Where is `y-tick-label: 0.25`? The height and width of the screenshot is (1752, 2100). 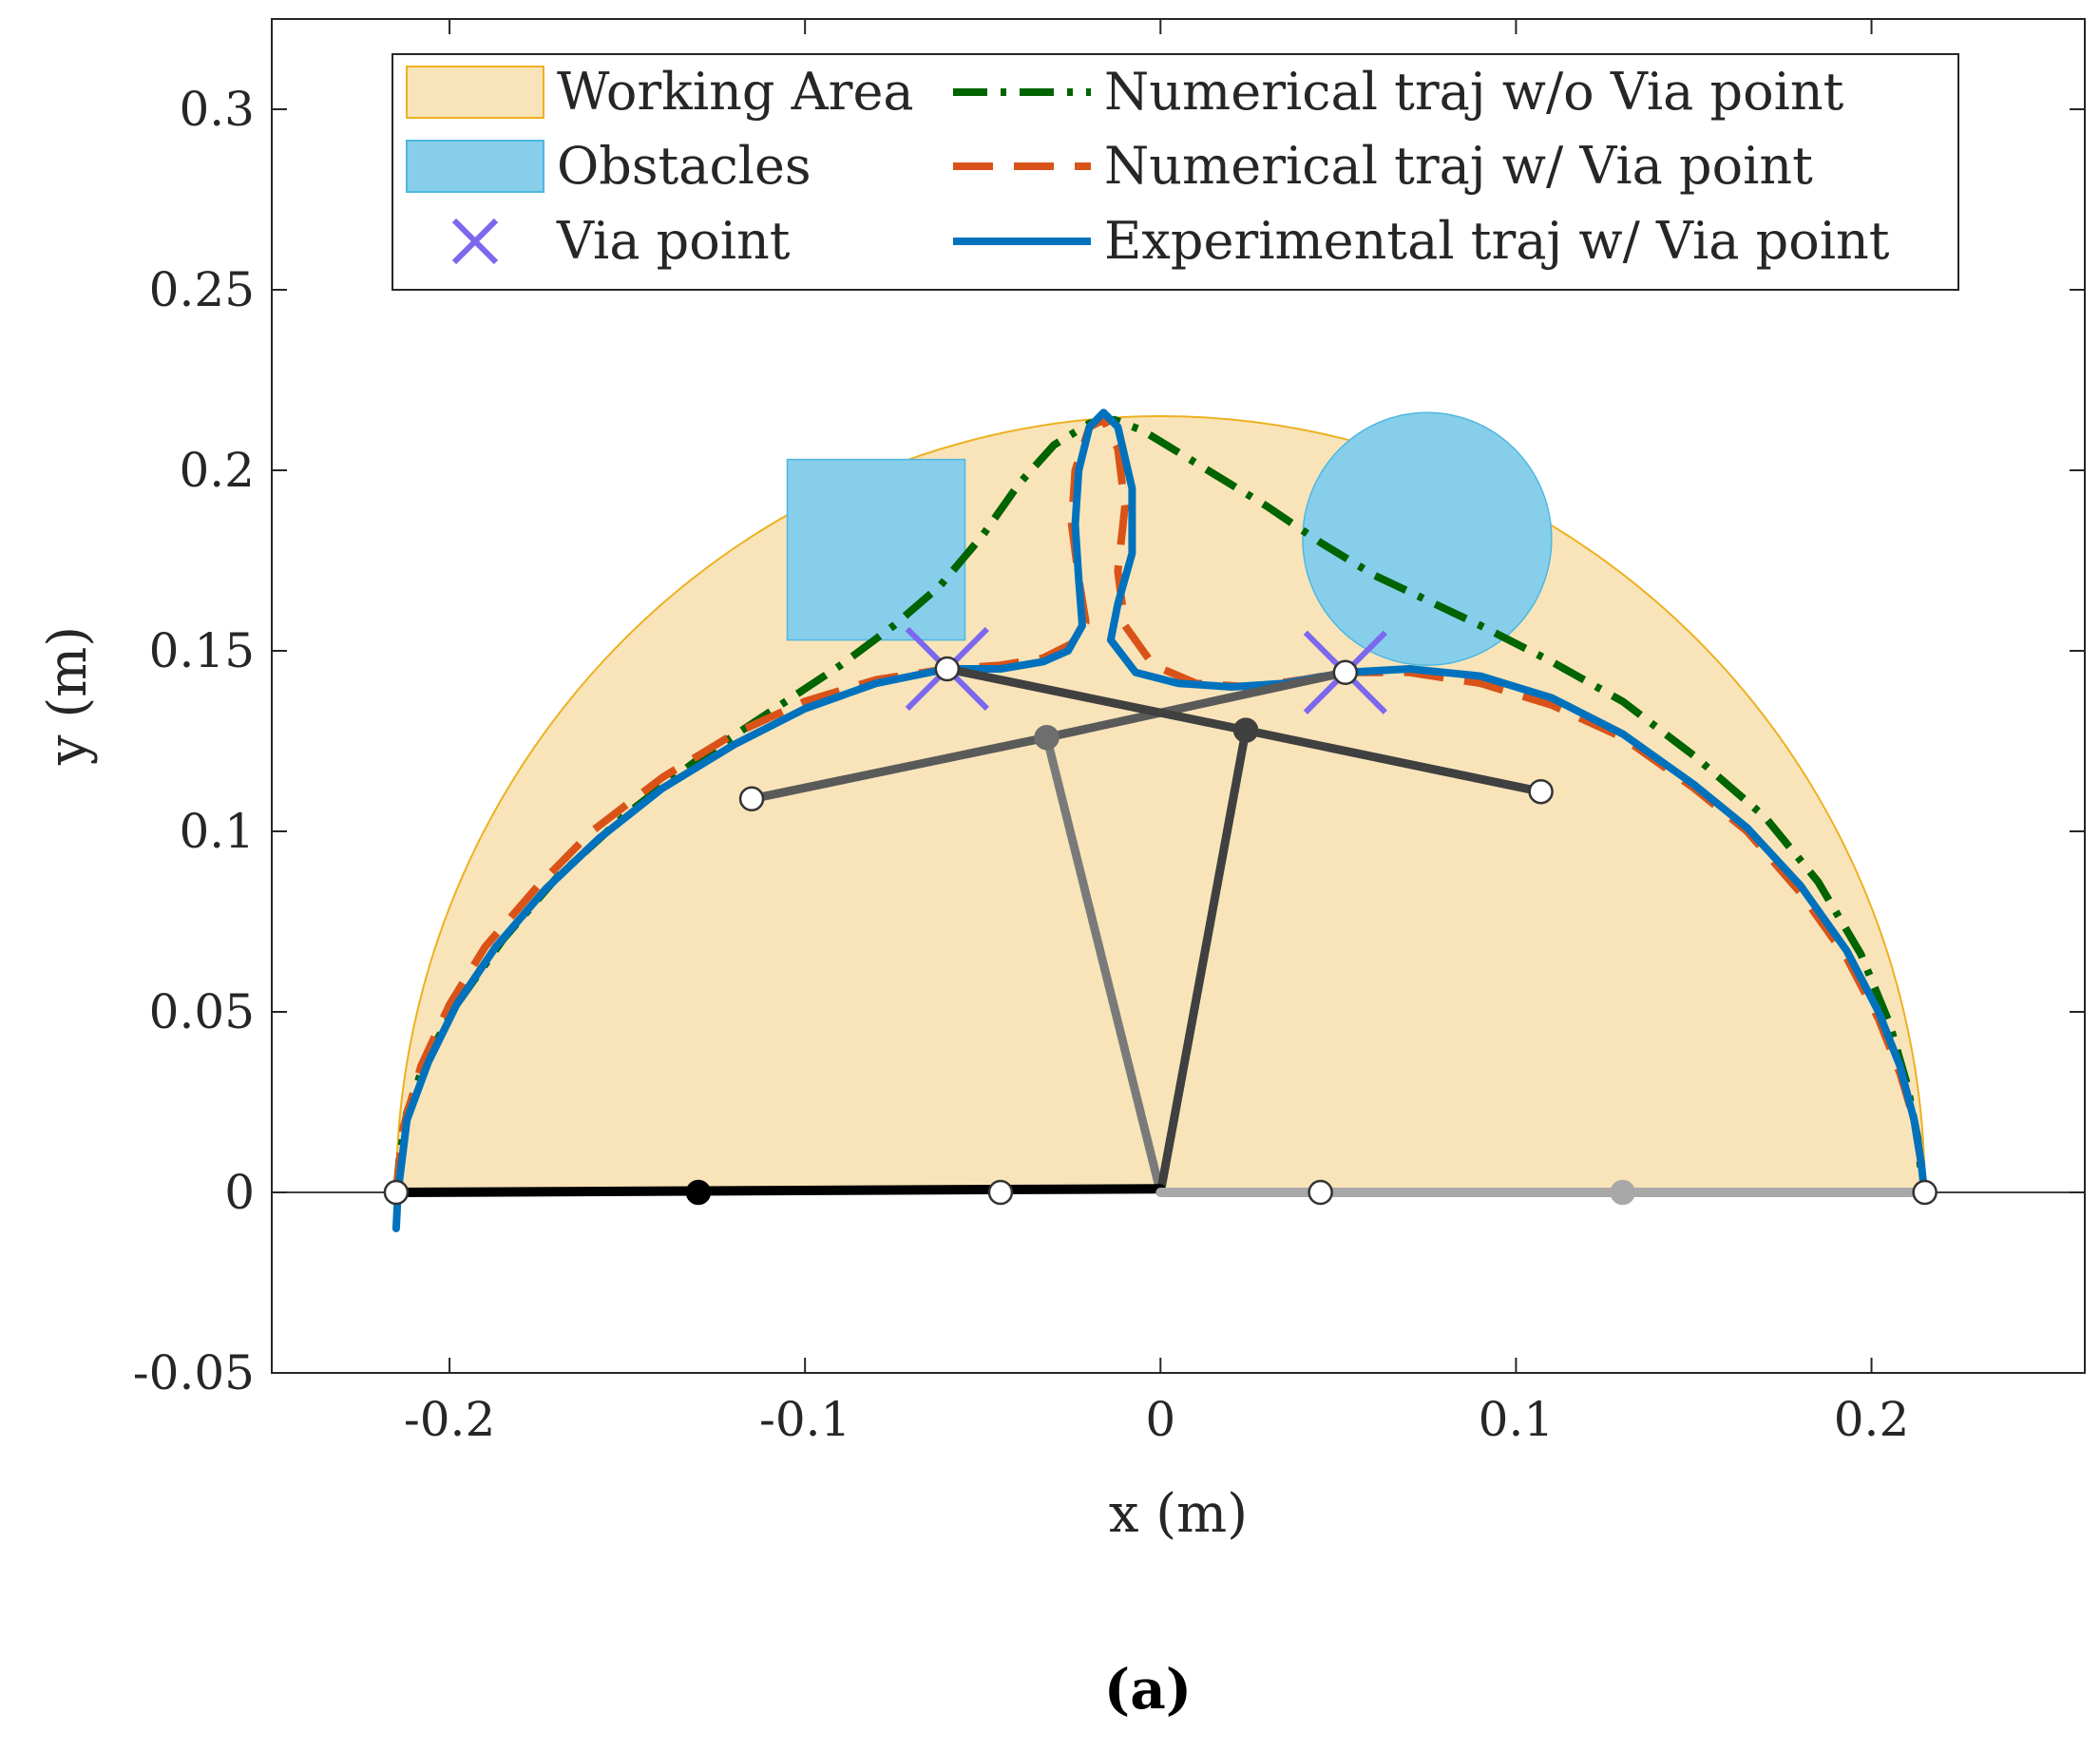 y-tick-label: 0.25 is located at coordinates (202, 289).